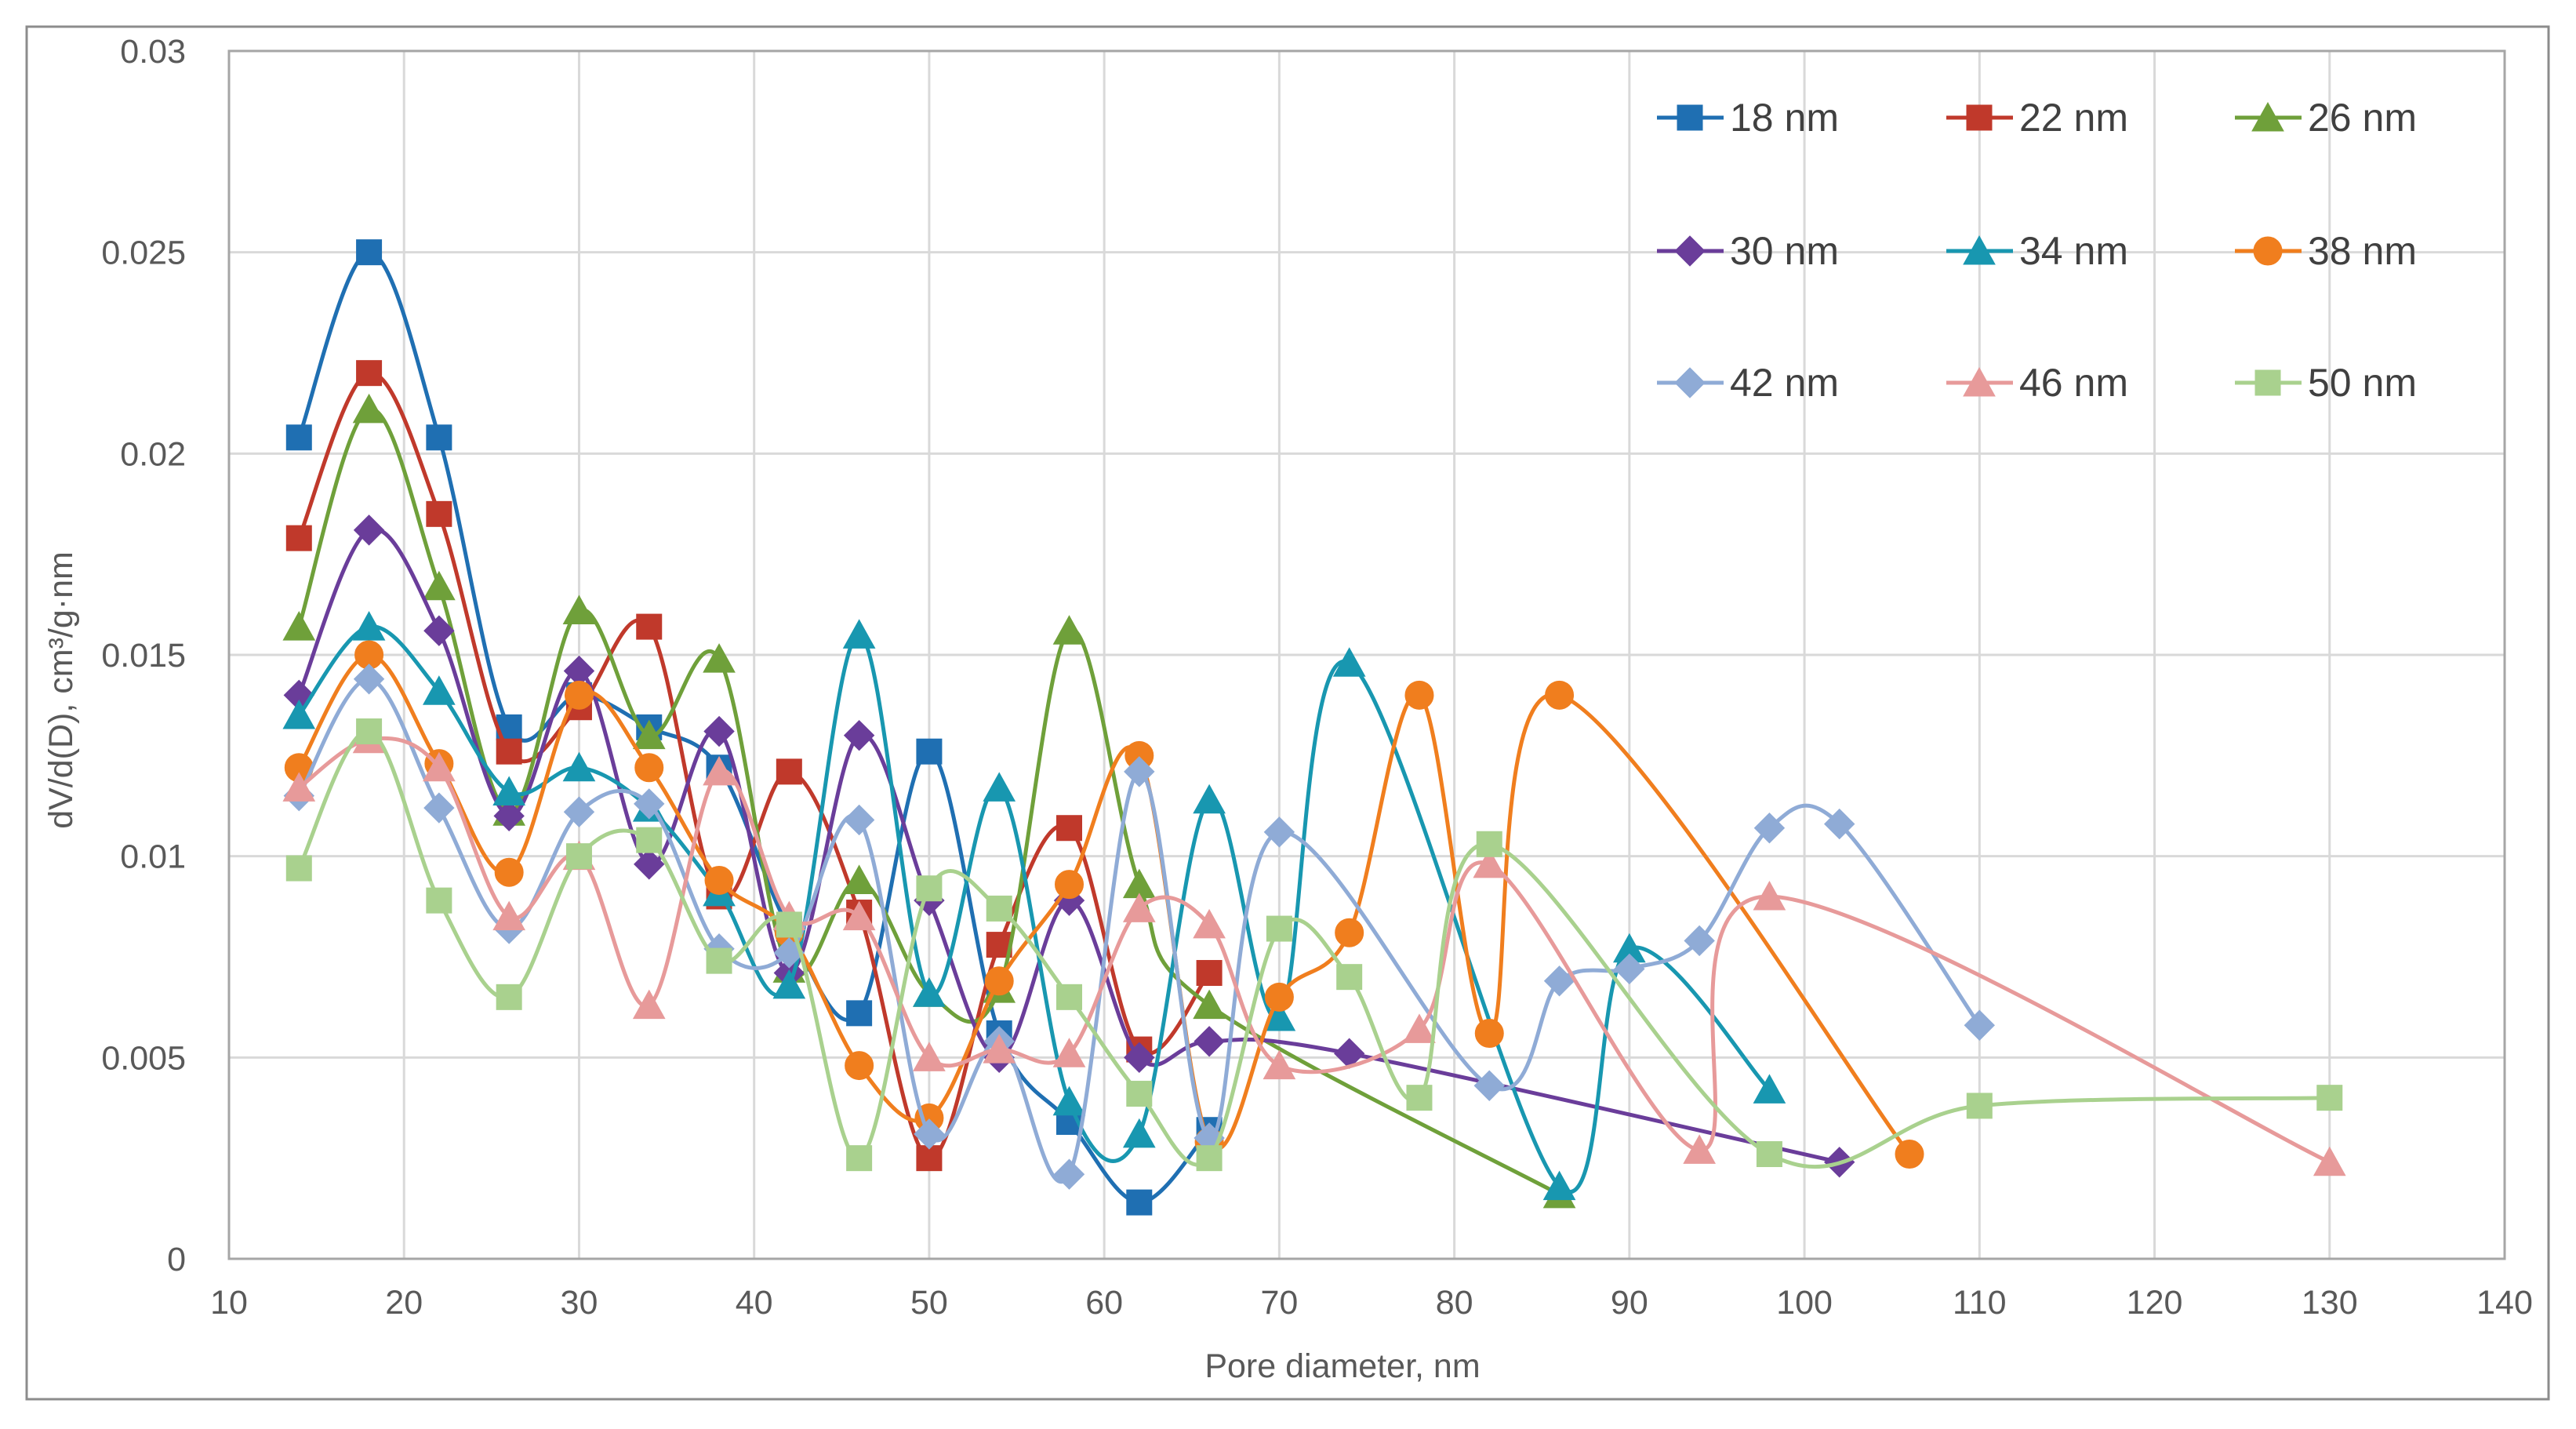 This screenshot has height=1429, width=2576. What do you see at coordinates (1804, 1303) in the screenshot?
I see `x-tick-label: 100` at bounding box center [1804, 1303].